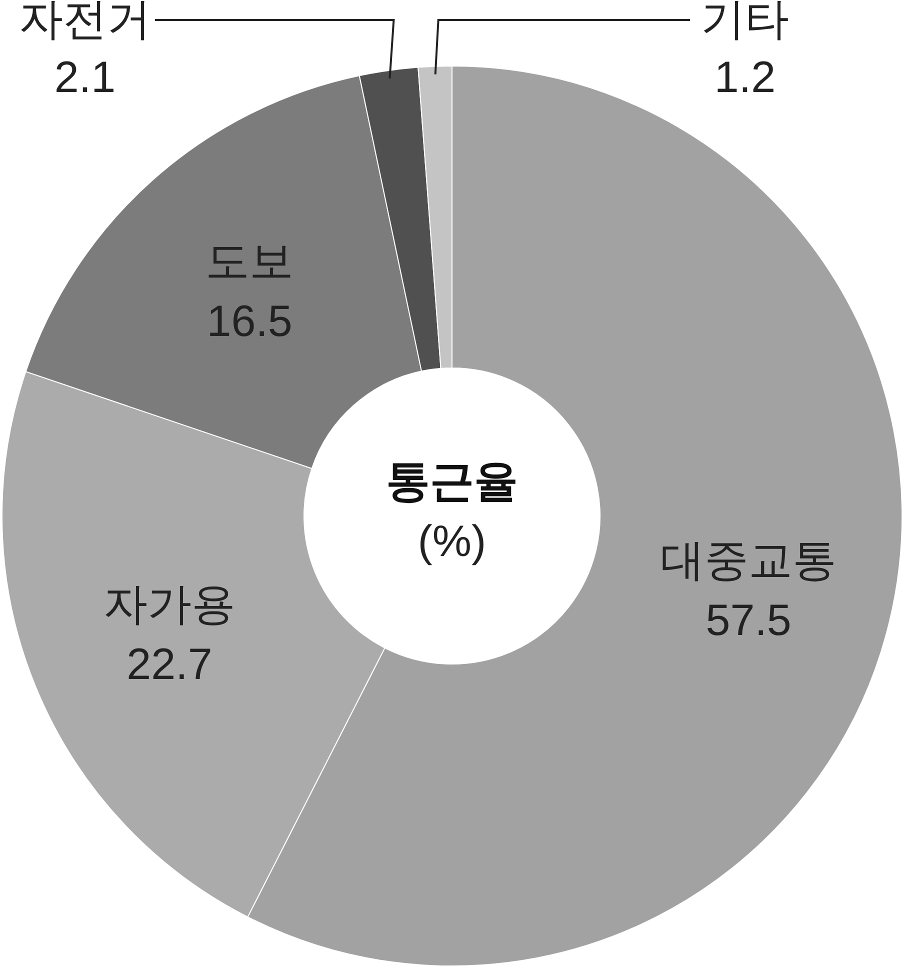  Describe the element at coordinates (749, 621) in the screenshot. I see `data-label: 57.5` at that location.